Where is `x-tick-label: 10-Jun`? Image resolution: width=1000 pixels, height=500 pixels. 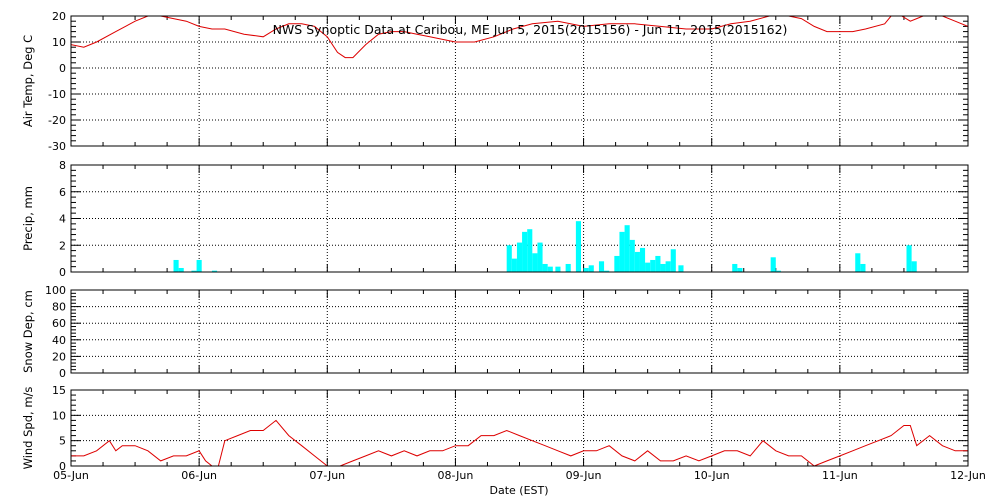
x-tick-label: 10-Jun is located at coordinates (712, 475).